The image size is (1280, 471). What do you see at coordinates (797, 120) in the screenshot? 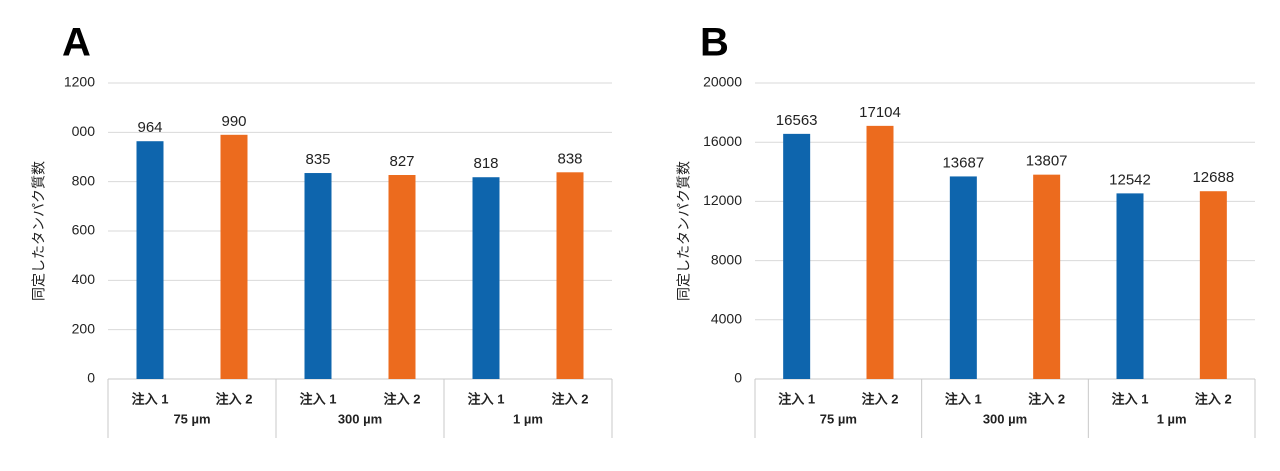
I see `value-label: 16563` at bounding box center [797, 120].